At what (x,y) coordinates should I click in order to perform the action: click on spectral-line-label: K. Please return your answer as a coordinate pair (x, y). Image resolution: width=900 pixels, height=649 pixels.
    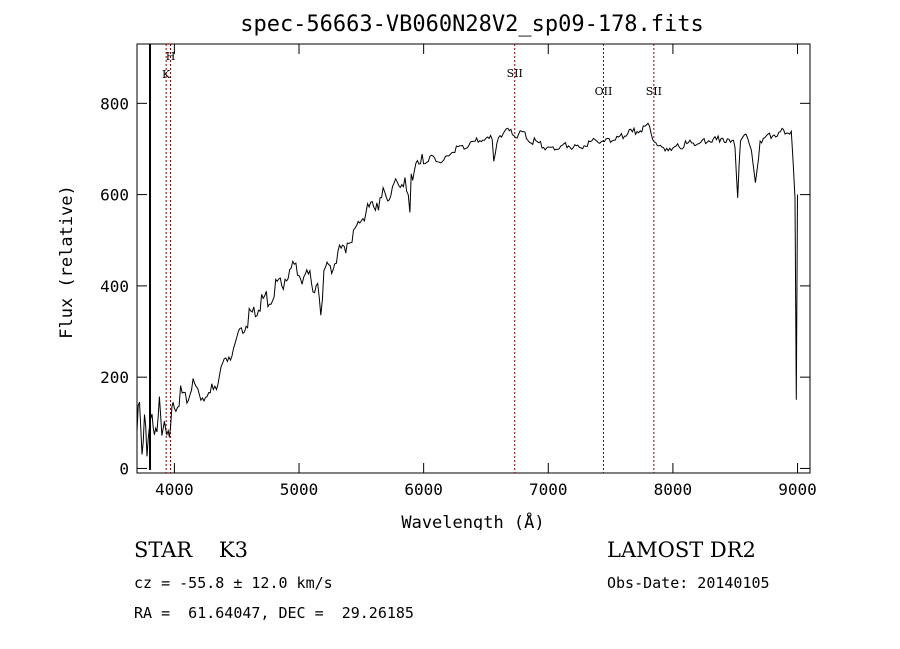
    Looking at the image, I should click on (166, 74).